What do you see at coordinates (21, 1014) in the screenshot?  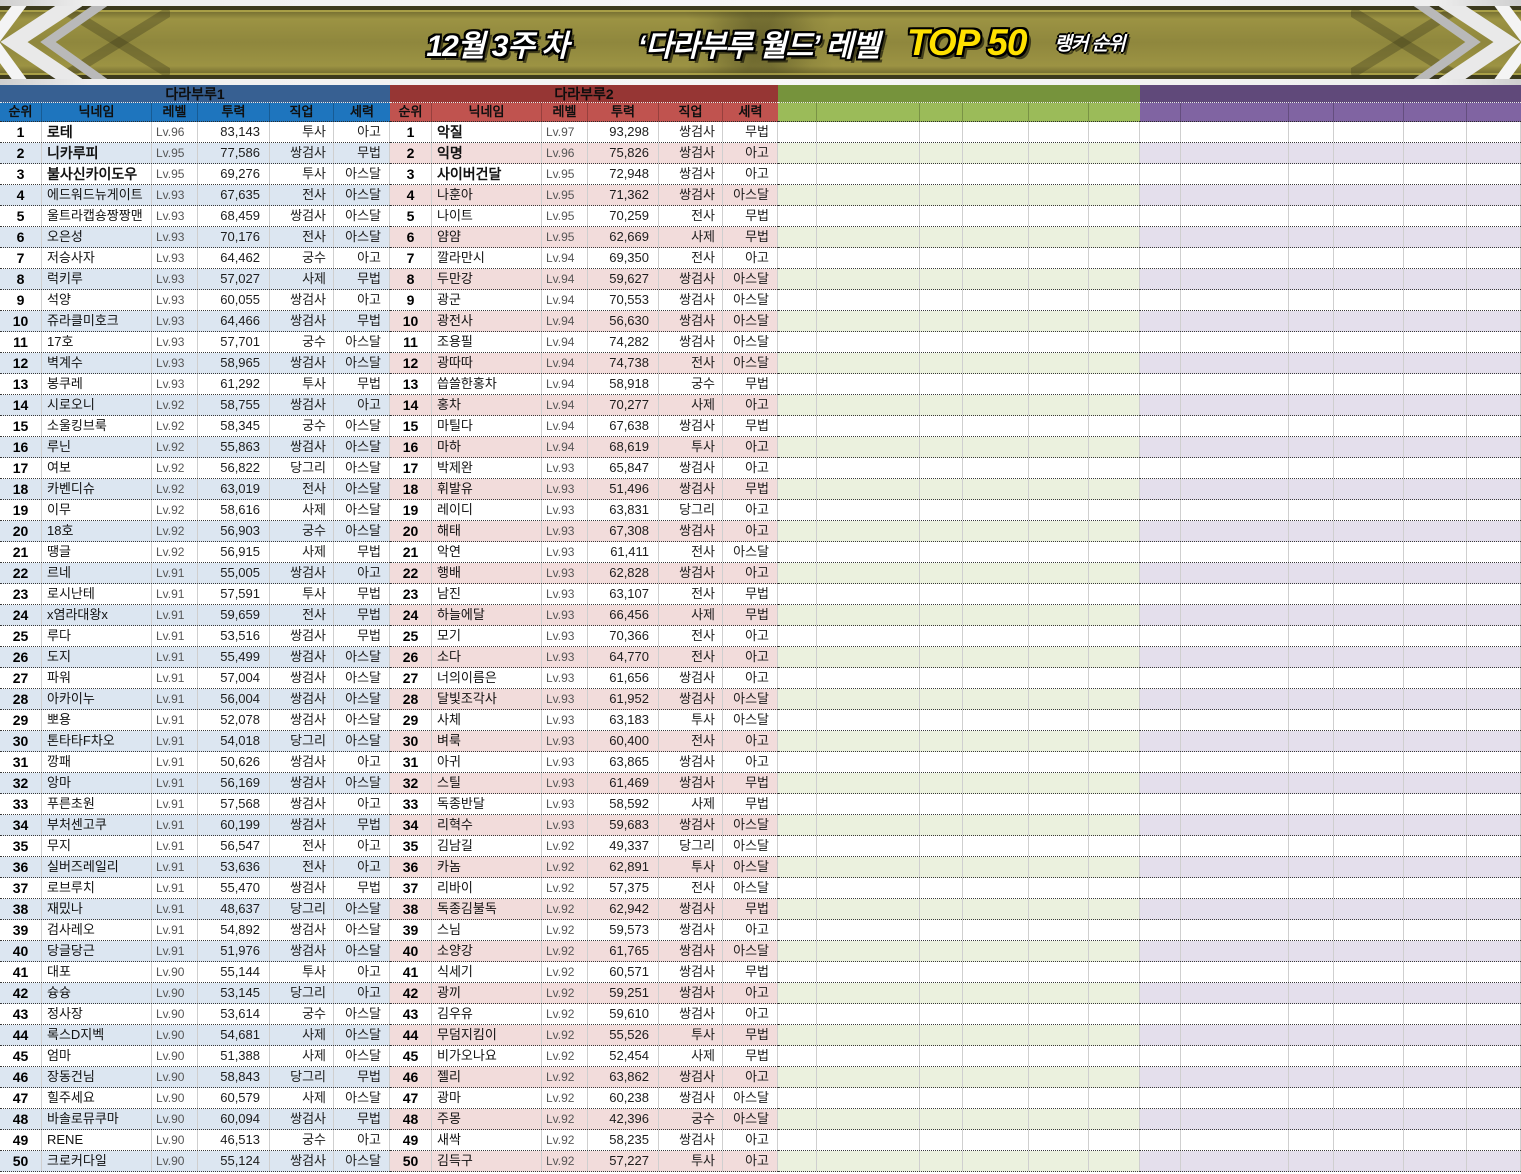 I see `rank-cell: 43` at bounding box center [21, 1014].